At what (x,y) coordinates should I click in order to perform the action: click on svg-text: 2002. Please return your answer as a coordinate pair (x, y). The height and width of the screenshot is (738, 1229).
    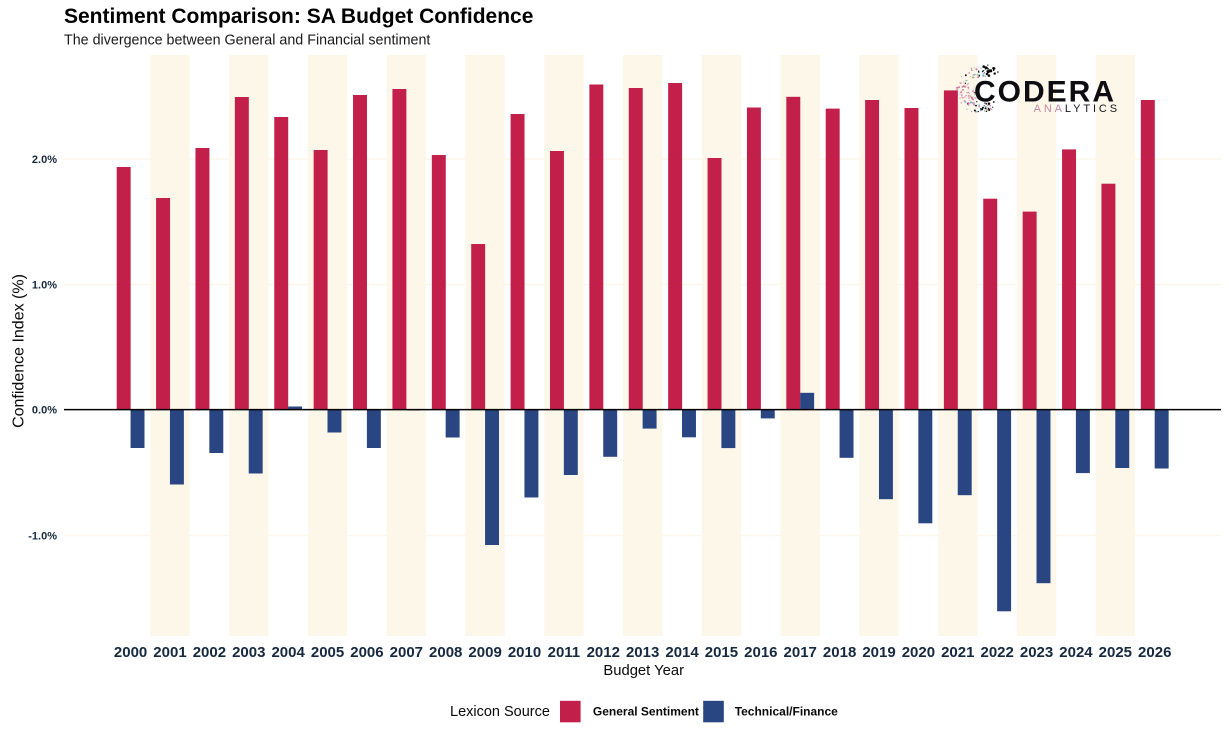
    Looking at the image, I should click on (209, 652).